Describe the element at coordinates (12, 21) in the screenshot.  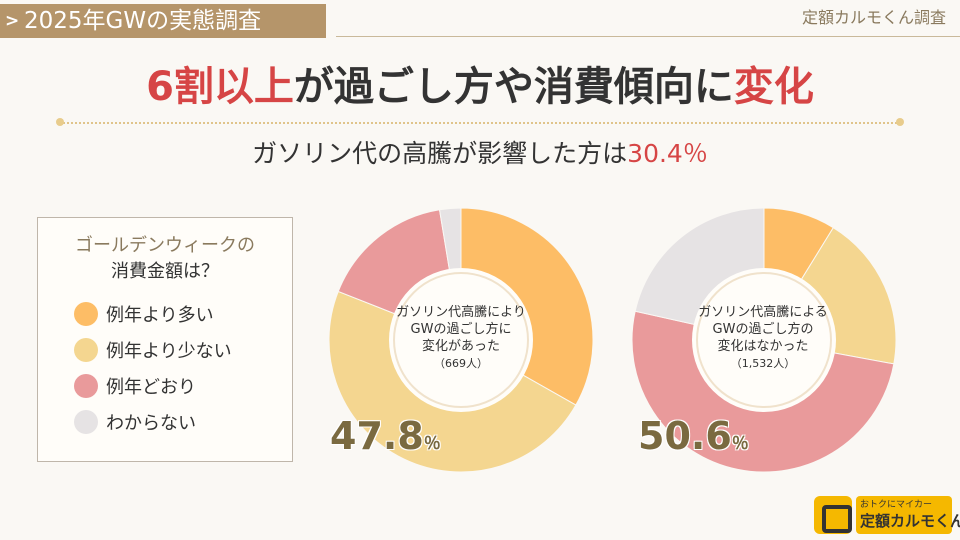
I see `chevron-right-icon: >` at that location.